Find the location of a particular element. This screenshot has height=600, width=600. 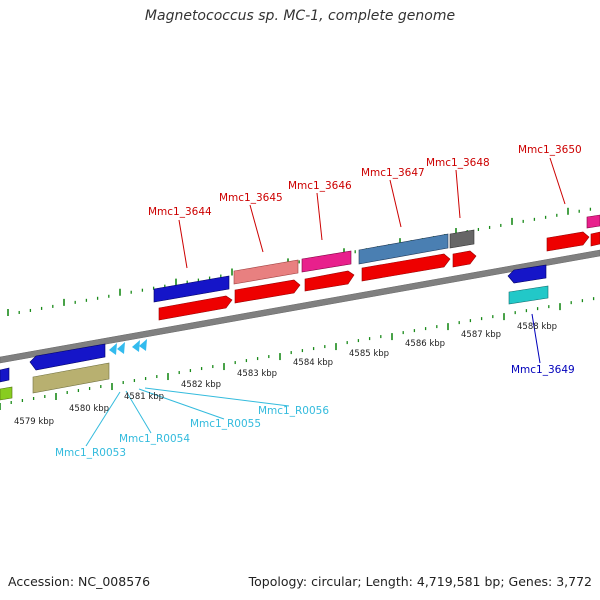

accession-text: Accession: NC_008576 is located at coordinates (79, 581).